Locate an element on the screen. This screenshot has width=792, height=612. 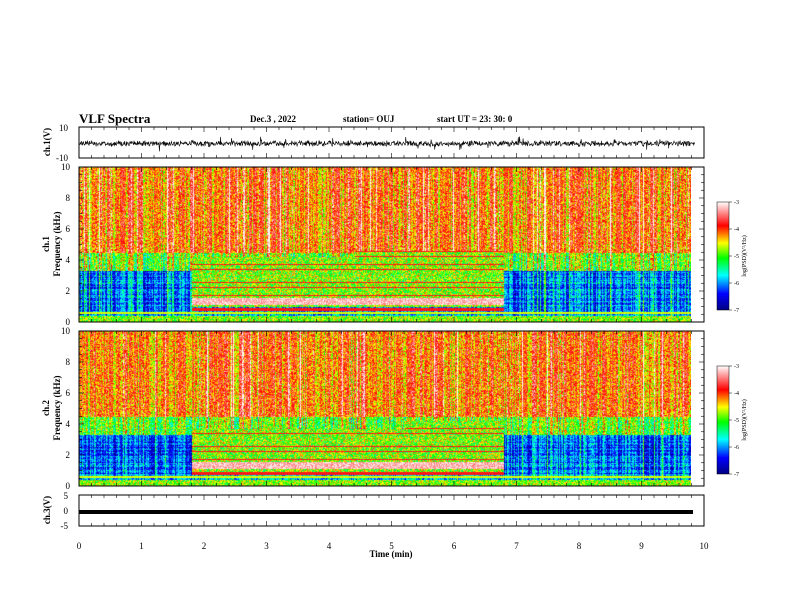
x-tick-label: 6 is located at coordinates (454, 546).